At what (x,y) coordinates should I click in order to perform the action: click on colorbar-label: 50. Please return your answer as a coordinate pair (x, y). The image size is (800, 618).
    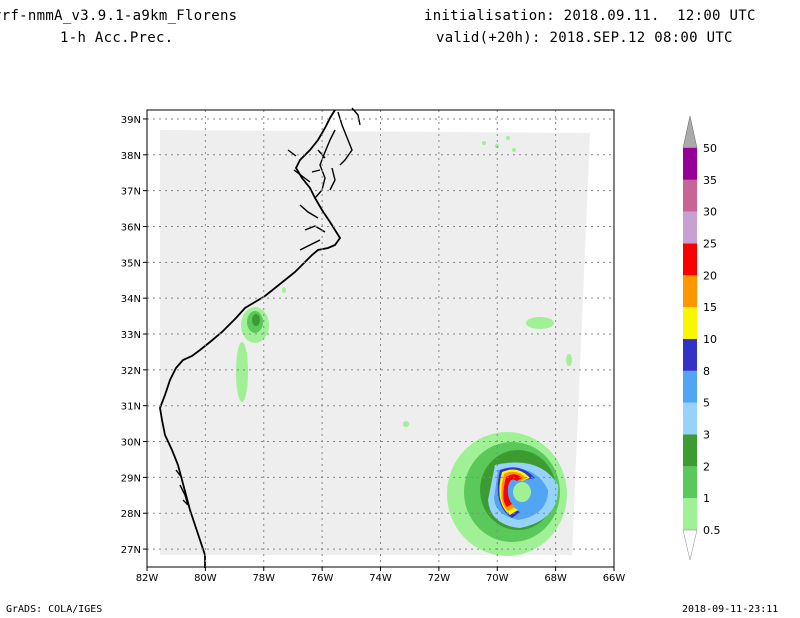
    Looking at the image, I should click on (710, 148).